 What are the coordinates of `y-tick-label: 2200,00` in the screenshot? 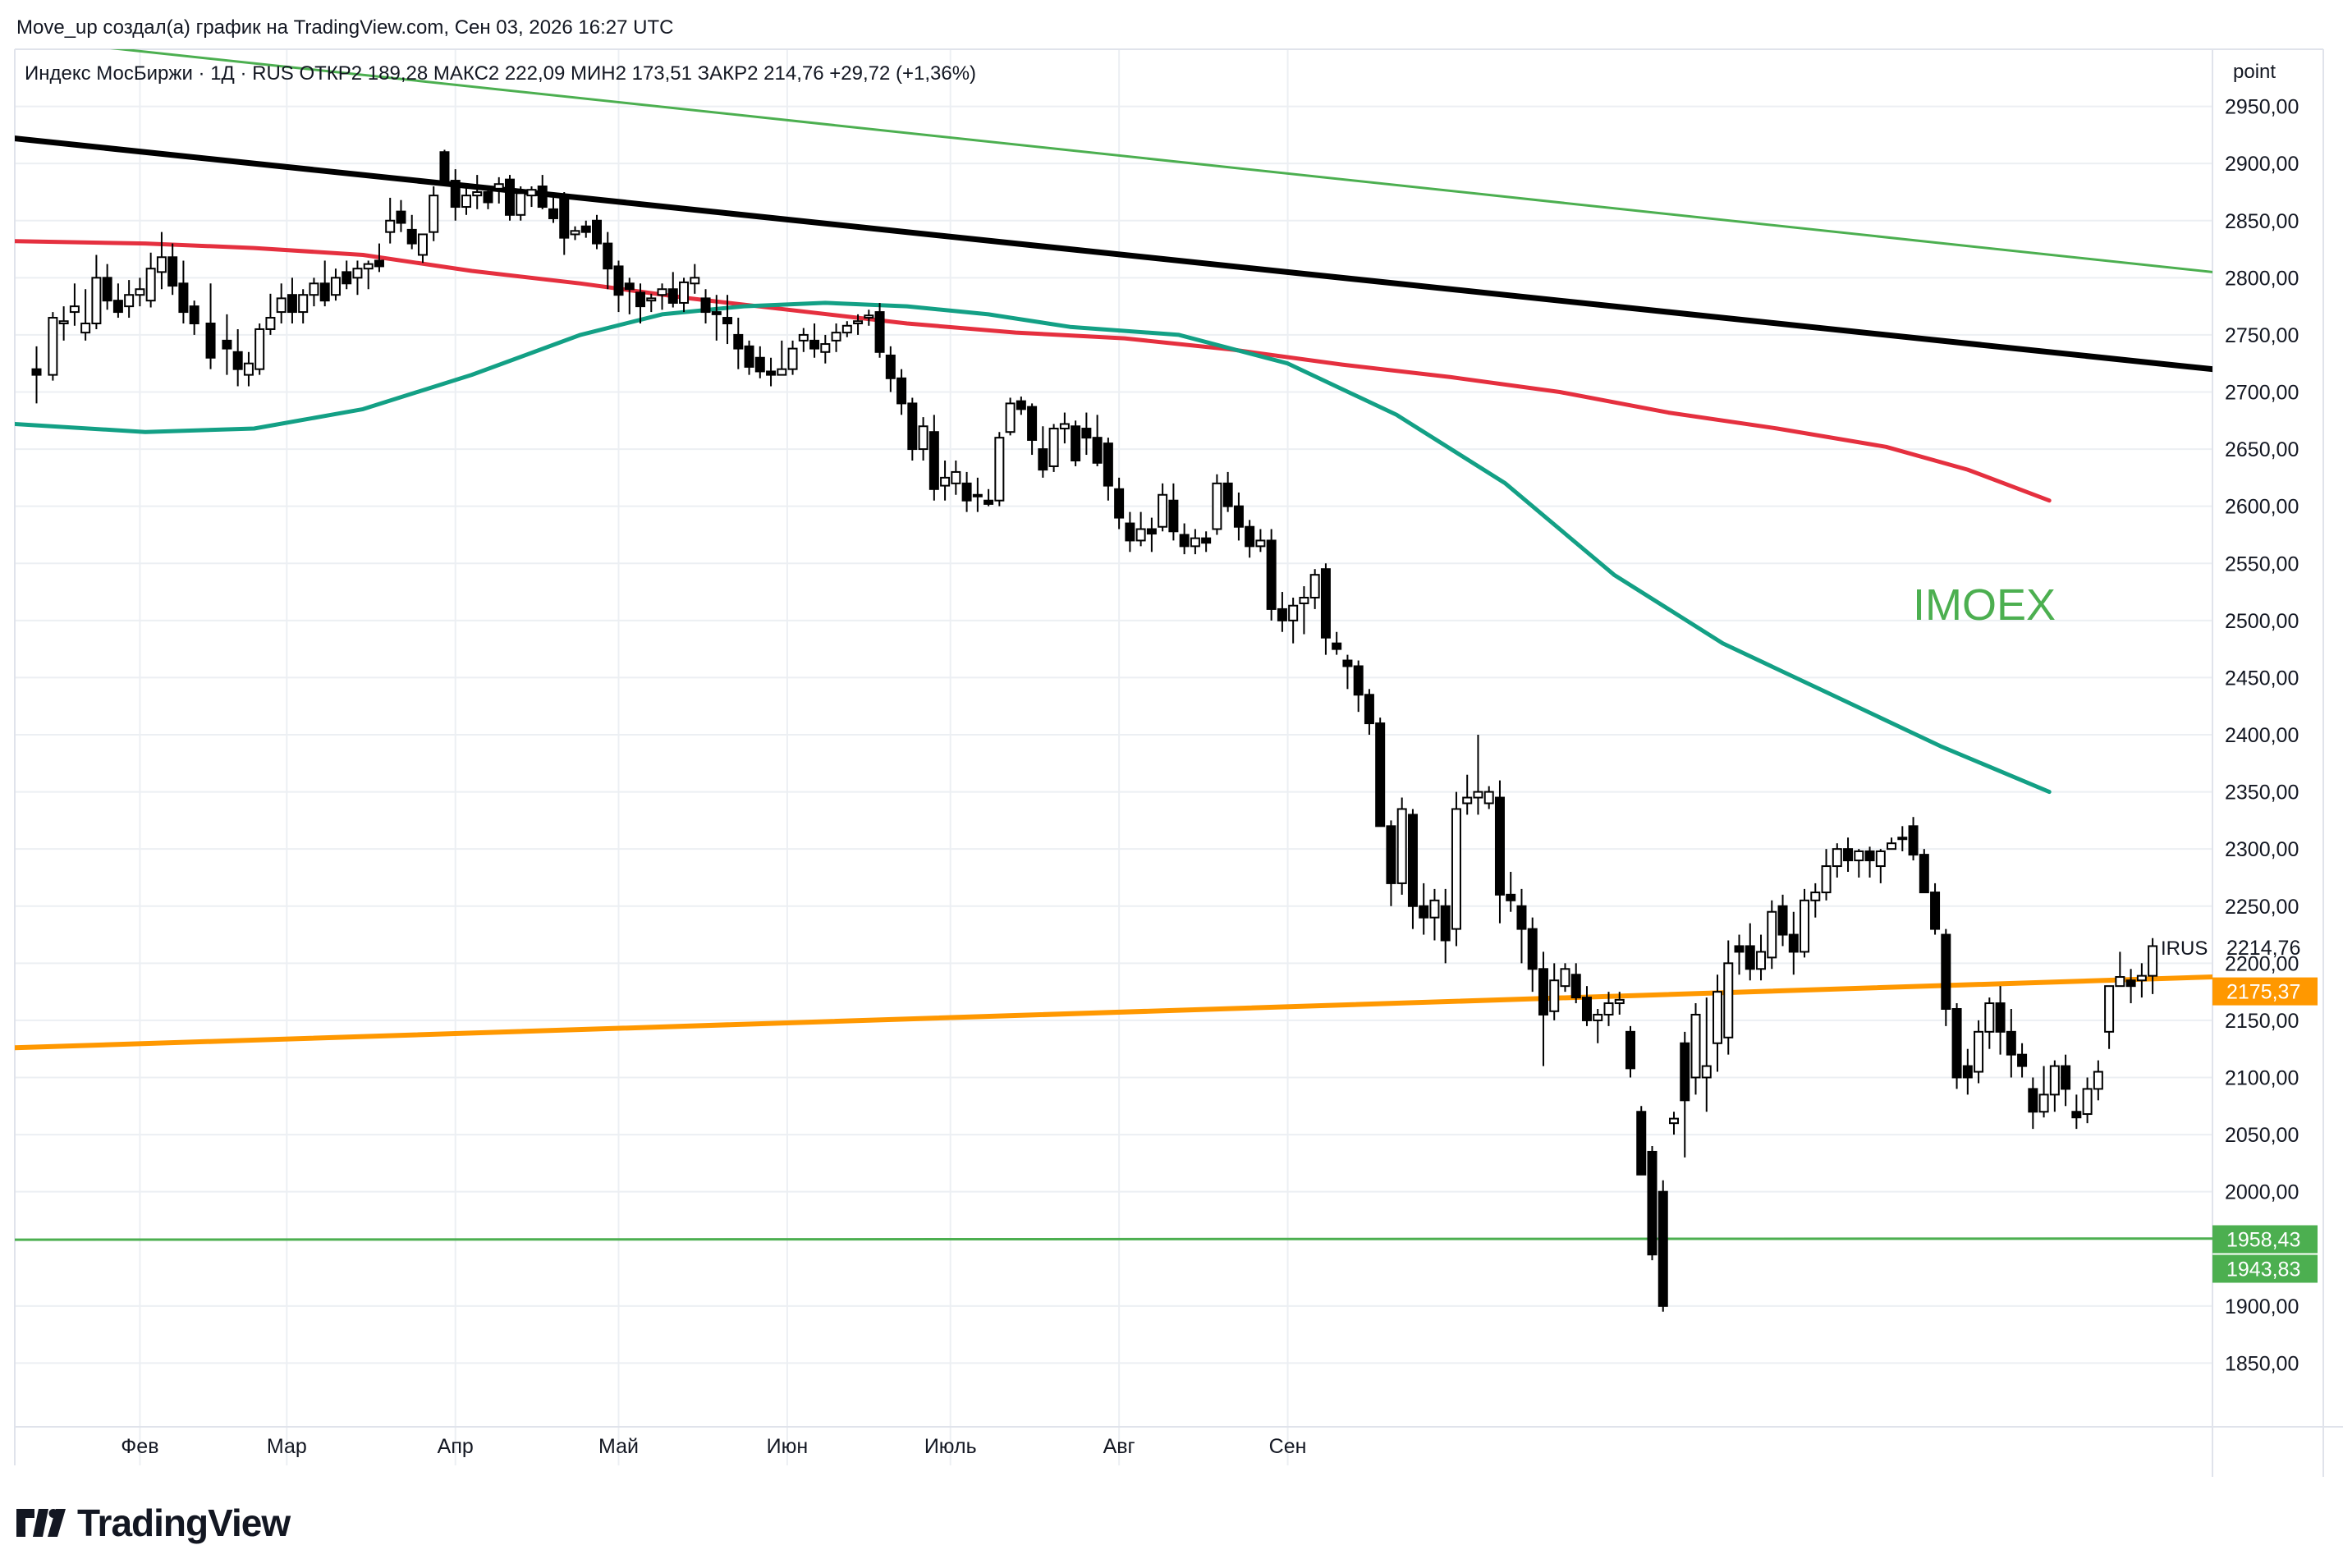 It's located at (2262, 963).